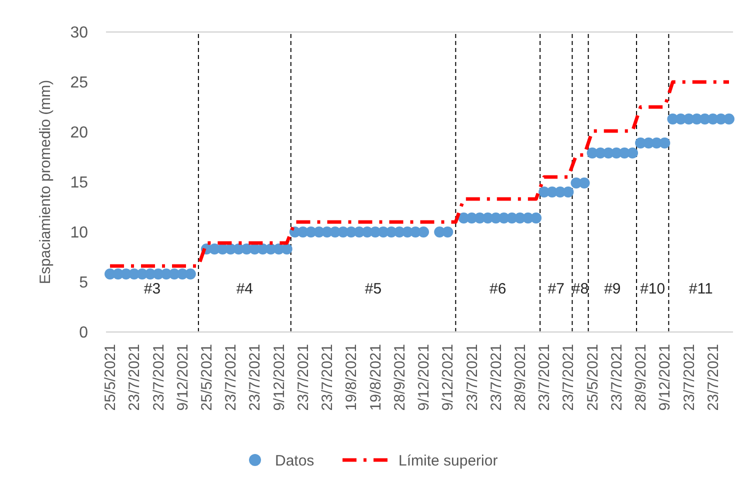 This screenshot has width=740, height=480. Describe the element at coordinates (45, 182) in the screenshot. I see `y-axis-title: Espaciamiento promedio (mm)` at that location.